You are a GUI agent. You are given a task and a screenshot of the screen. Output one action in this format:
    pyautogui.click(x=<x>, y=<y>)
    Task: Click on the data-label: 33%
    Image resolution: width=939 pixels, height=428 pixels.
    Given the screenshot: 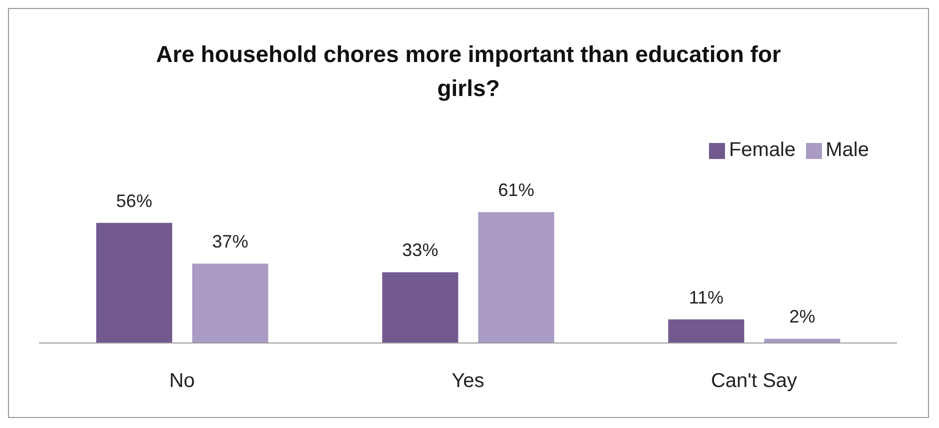 What is the action you would take?
    pyautogui.click(x=420, y=250)
    